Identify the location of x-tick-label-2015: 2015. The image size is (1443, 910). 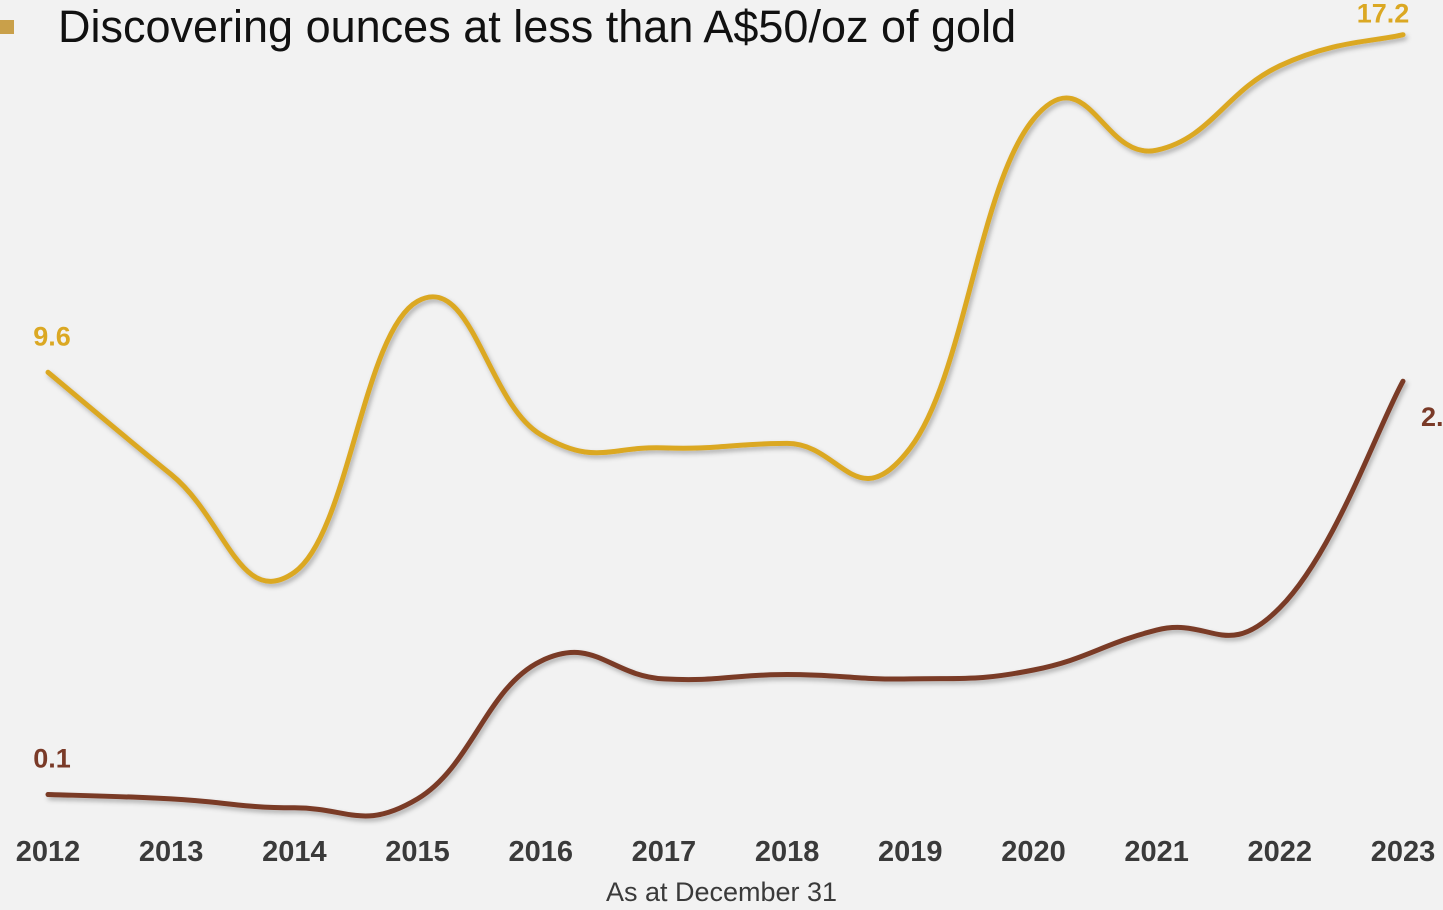
(417, 852).